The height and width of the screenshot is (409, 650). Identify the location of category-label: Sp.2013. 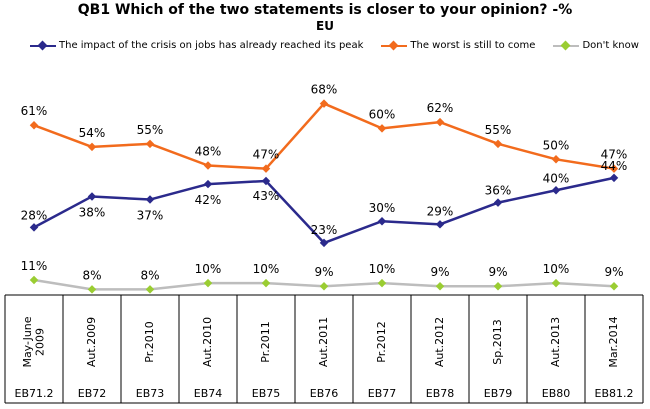
(497, 341).